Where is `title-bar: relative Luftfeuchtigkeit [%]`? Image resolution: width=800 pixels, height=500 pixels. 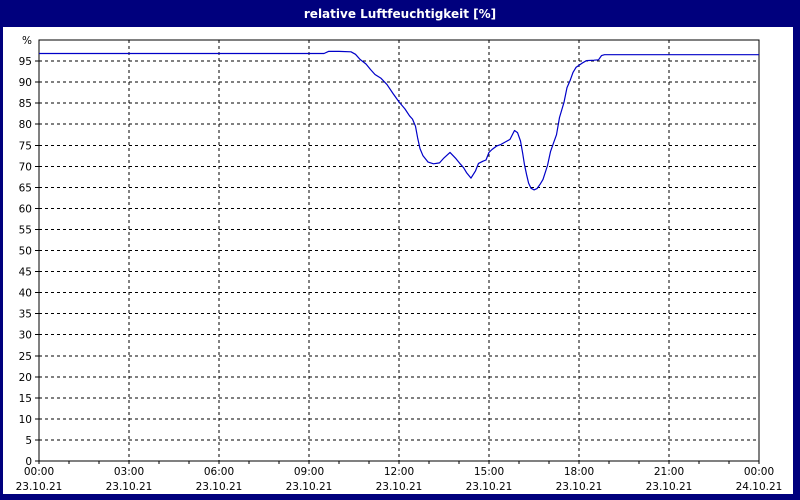 title-bar: relative Luftfeuchtigkeit [%] is located at coordinates (400, 13).